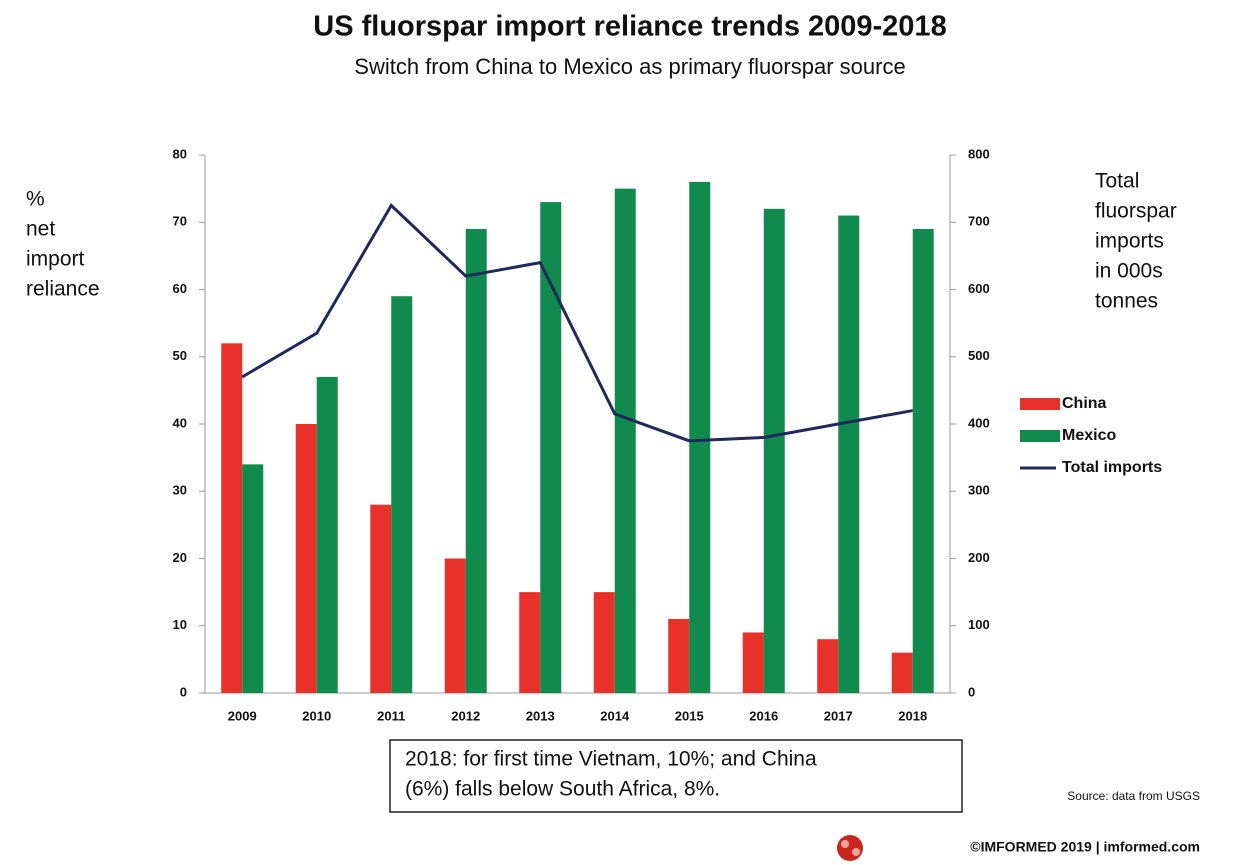  I want to click on y2-tick-label: 600, so click(979, 288).